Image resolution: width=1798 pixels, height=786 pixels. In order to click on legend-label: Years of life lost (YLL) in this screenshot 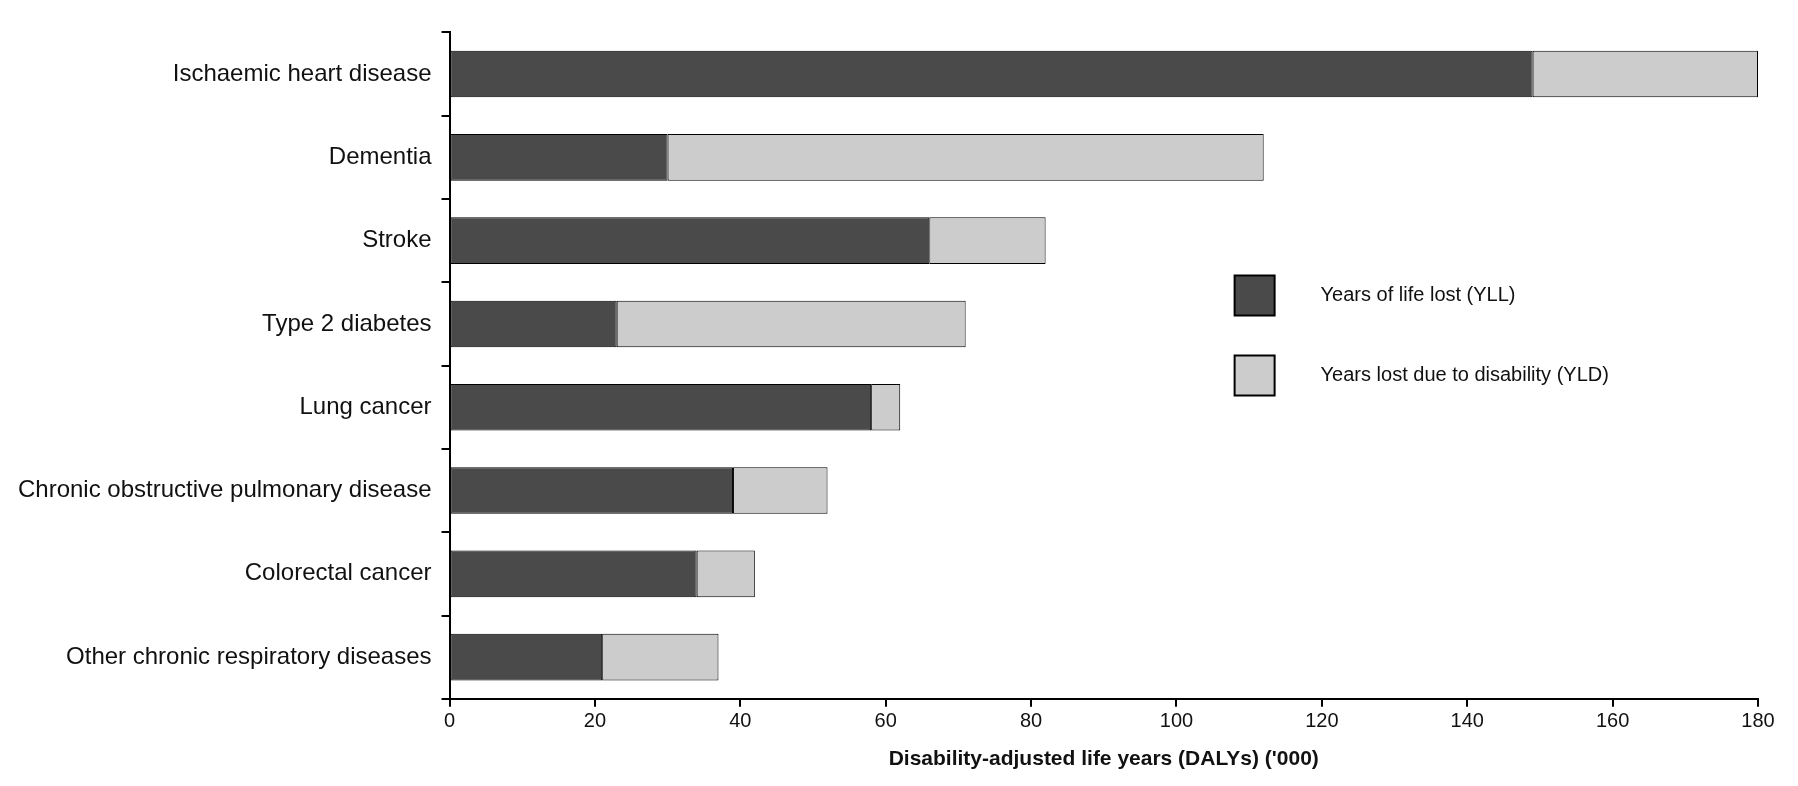, I will do `click(1418, 294)`.